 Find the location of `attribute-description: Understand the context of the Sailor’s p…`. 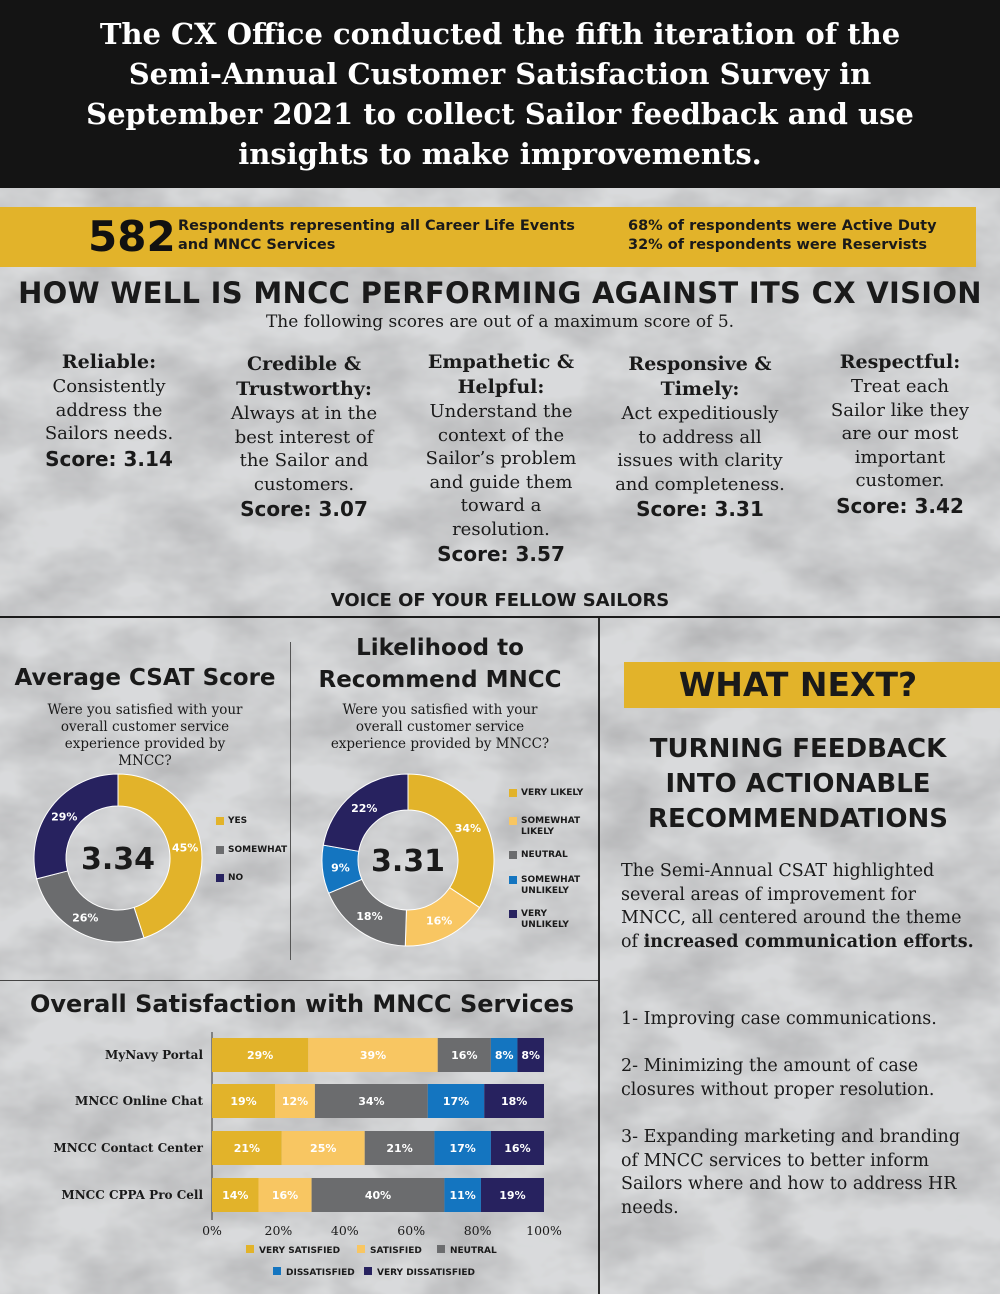

attribute-description: Understand the context of the Sailor’s p… is located at coordinates (501, 470).